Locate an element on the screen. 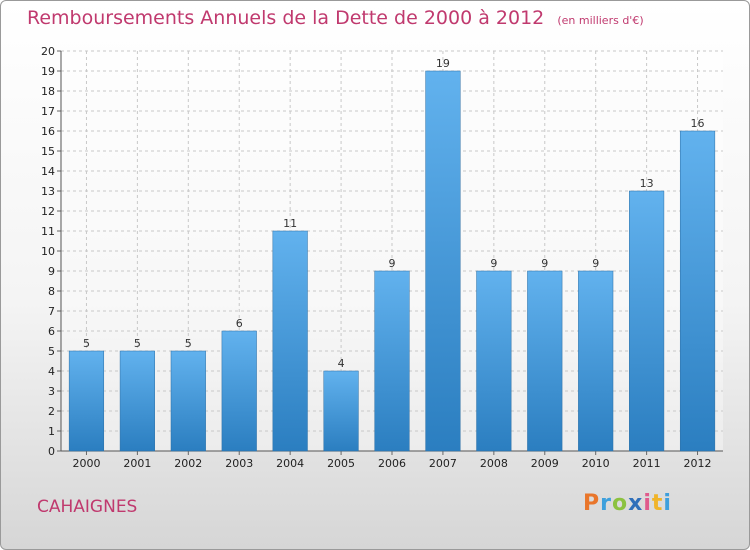 This screenshot has width=750, height=550. bar-2006 is located at coordinates (392, 361).